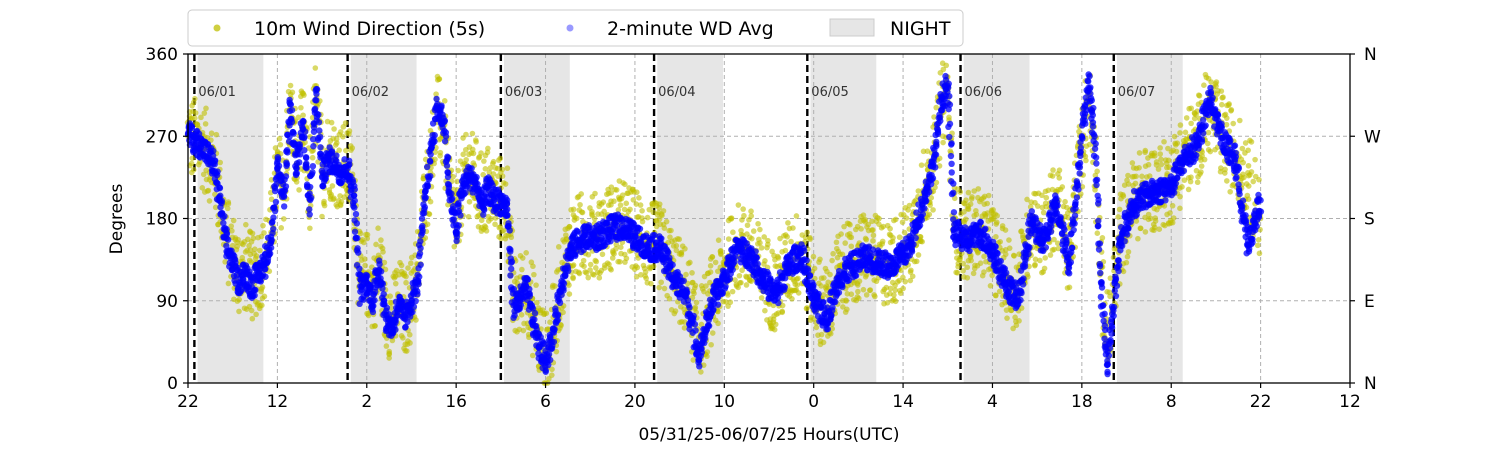  What do you see at coordinates (983, 92) in the screenshot?
I see `day-marker-label: 06/06` at bounding box center [983, 92].